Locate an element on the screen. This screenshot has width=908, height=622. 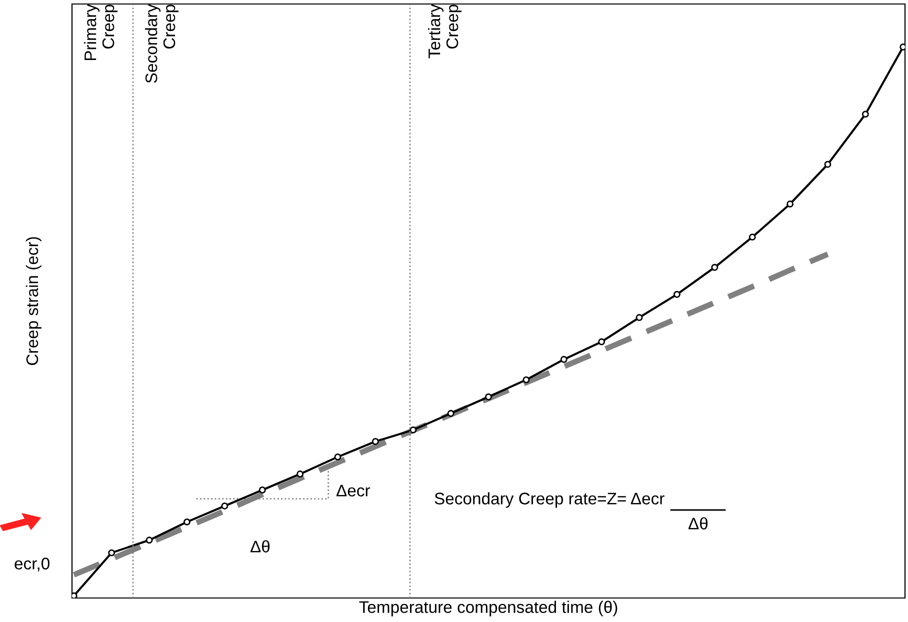
y-axis-title: Creep strain (ecr) is located at coordinates (34, 301).